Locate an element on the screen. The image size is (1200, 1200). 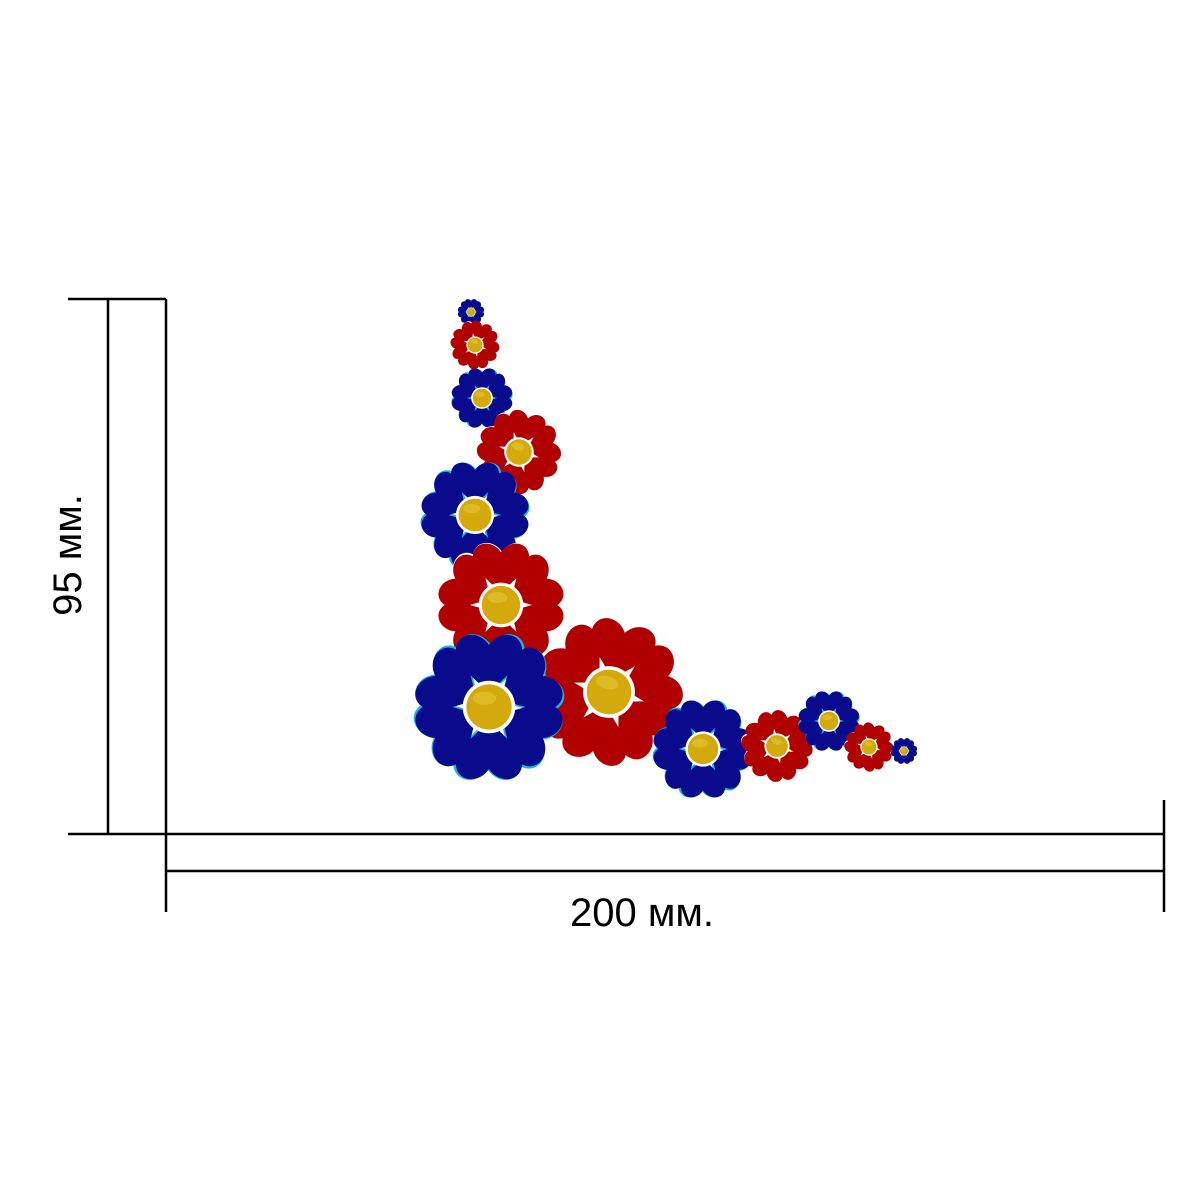
flower-blue-bottom-small is located at coordinates (829, 721).